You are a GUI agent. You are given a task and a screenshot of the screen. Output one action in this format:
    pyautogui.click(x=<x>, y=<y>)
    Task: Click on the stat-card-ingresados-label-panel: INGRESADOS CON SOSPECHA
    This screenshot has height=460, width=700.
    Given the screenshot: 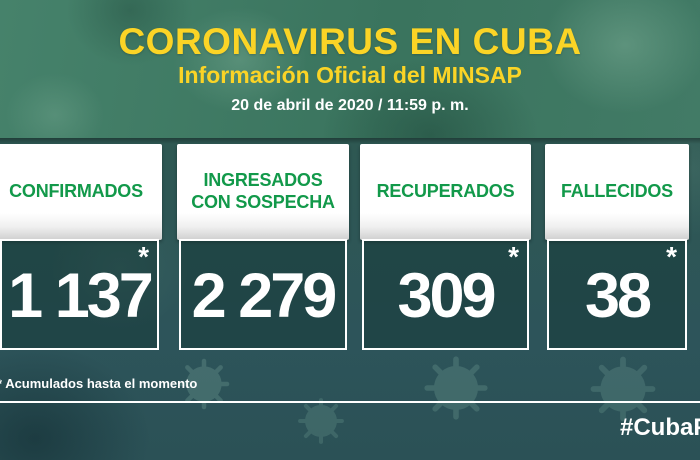 What is the action you would take?
    pyautogui.click(x=263, y=192)
    